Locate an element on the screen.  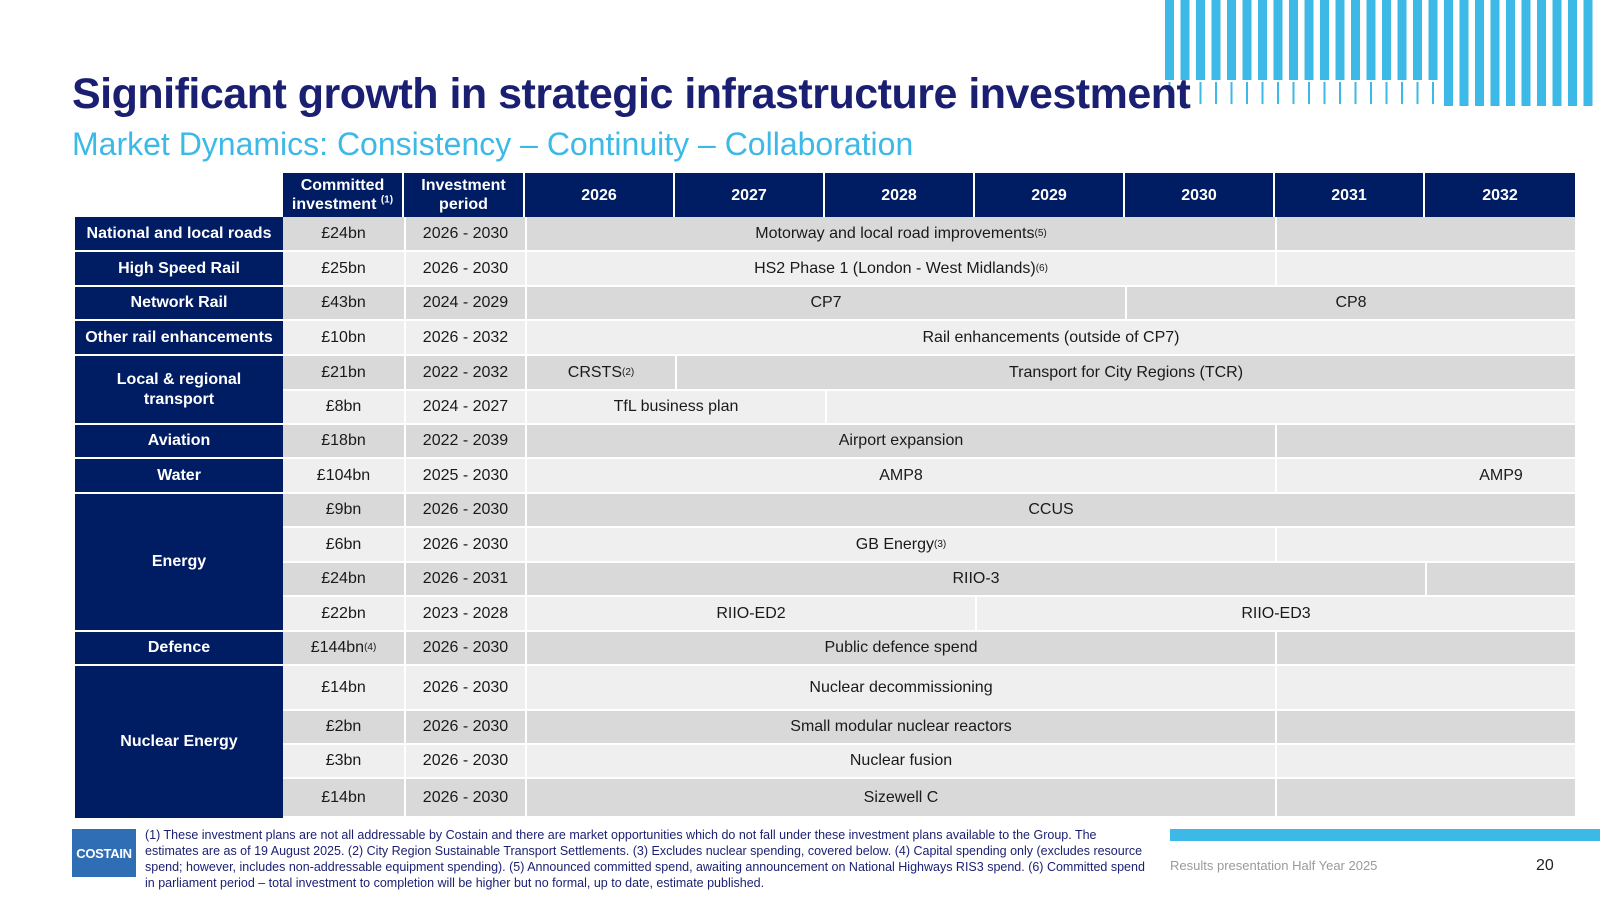
investment-cell: £25bn is located at coordinates (343, 269).